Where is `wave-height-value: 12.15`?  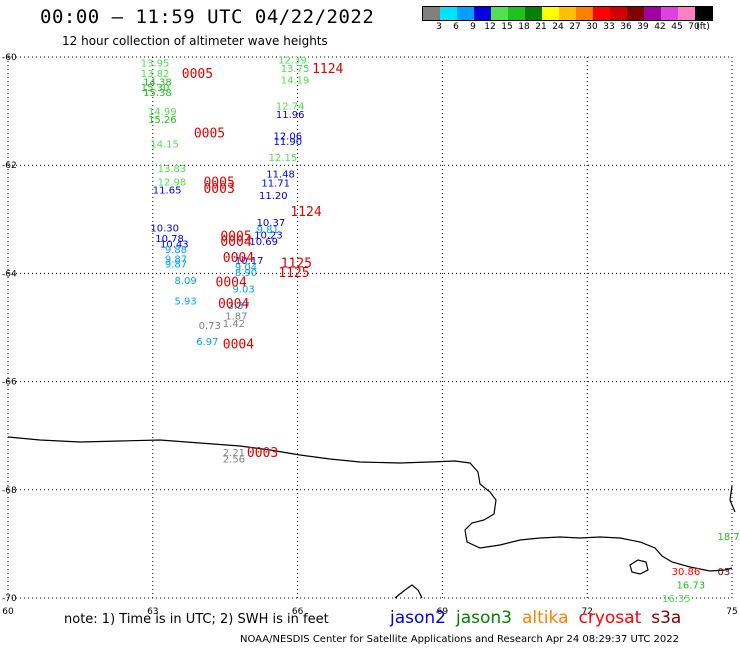
wave-height-value: 12.15 is located at coordinates (283, 158).